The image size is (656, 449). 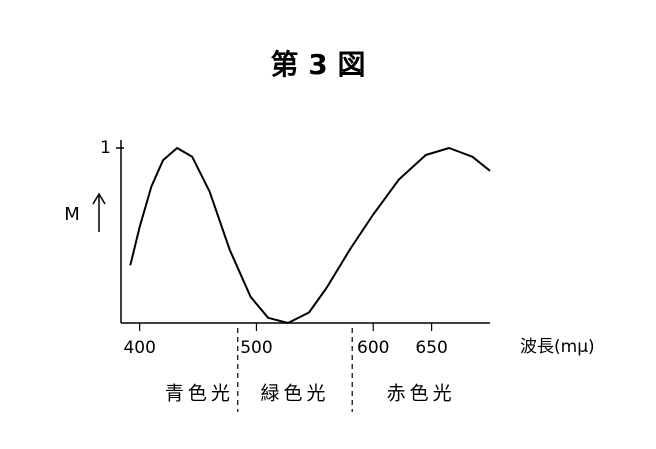 What do you see at coordinates (139, 348) in the screenshot?
I see `x-tick-label: 400` at bounding box center [139, 348].